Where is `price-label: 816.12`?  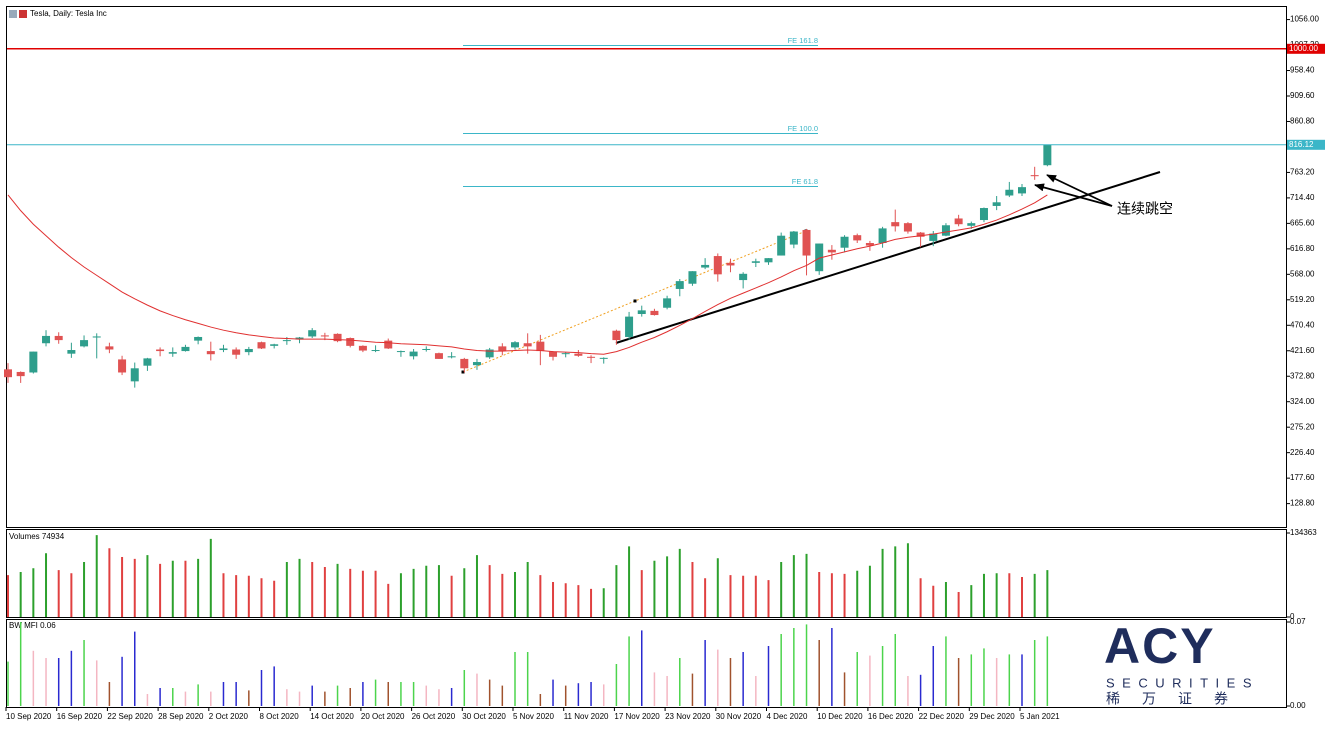 price-label: 816.12 is located at coordinates (1301, 144).